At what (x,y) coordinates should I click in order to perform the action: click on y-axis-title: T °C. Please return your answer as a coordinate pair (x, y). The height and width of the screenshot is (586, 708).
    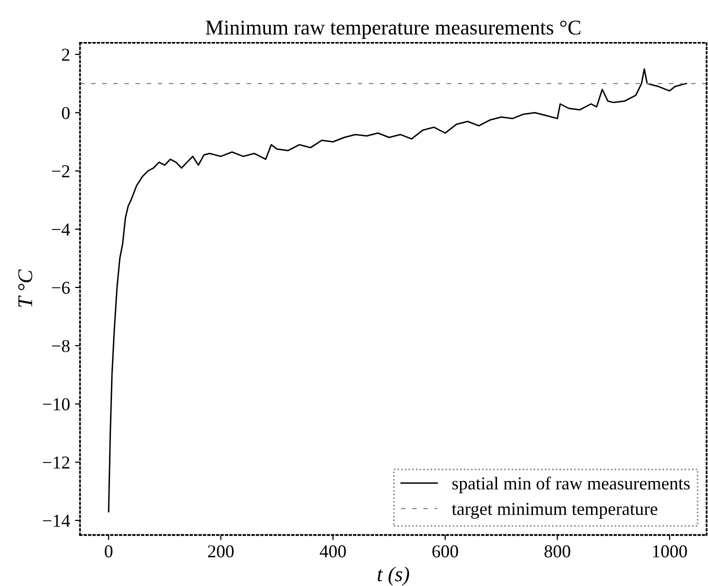
    Looking at the image, I should click on (25, 288).